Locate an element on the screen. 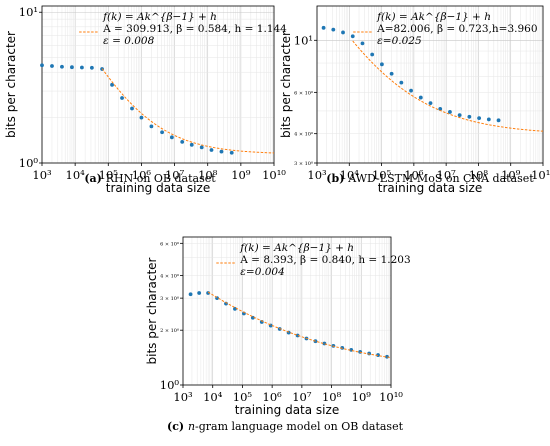 The image size is (550, 446). panel-caption: (b) AWD-LSTM-MoS on CNA dataset is located at coordinates (430, 178).